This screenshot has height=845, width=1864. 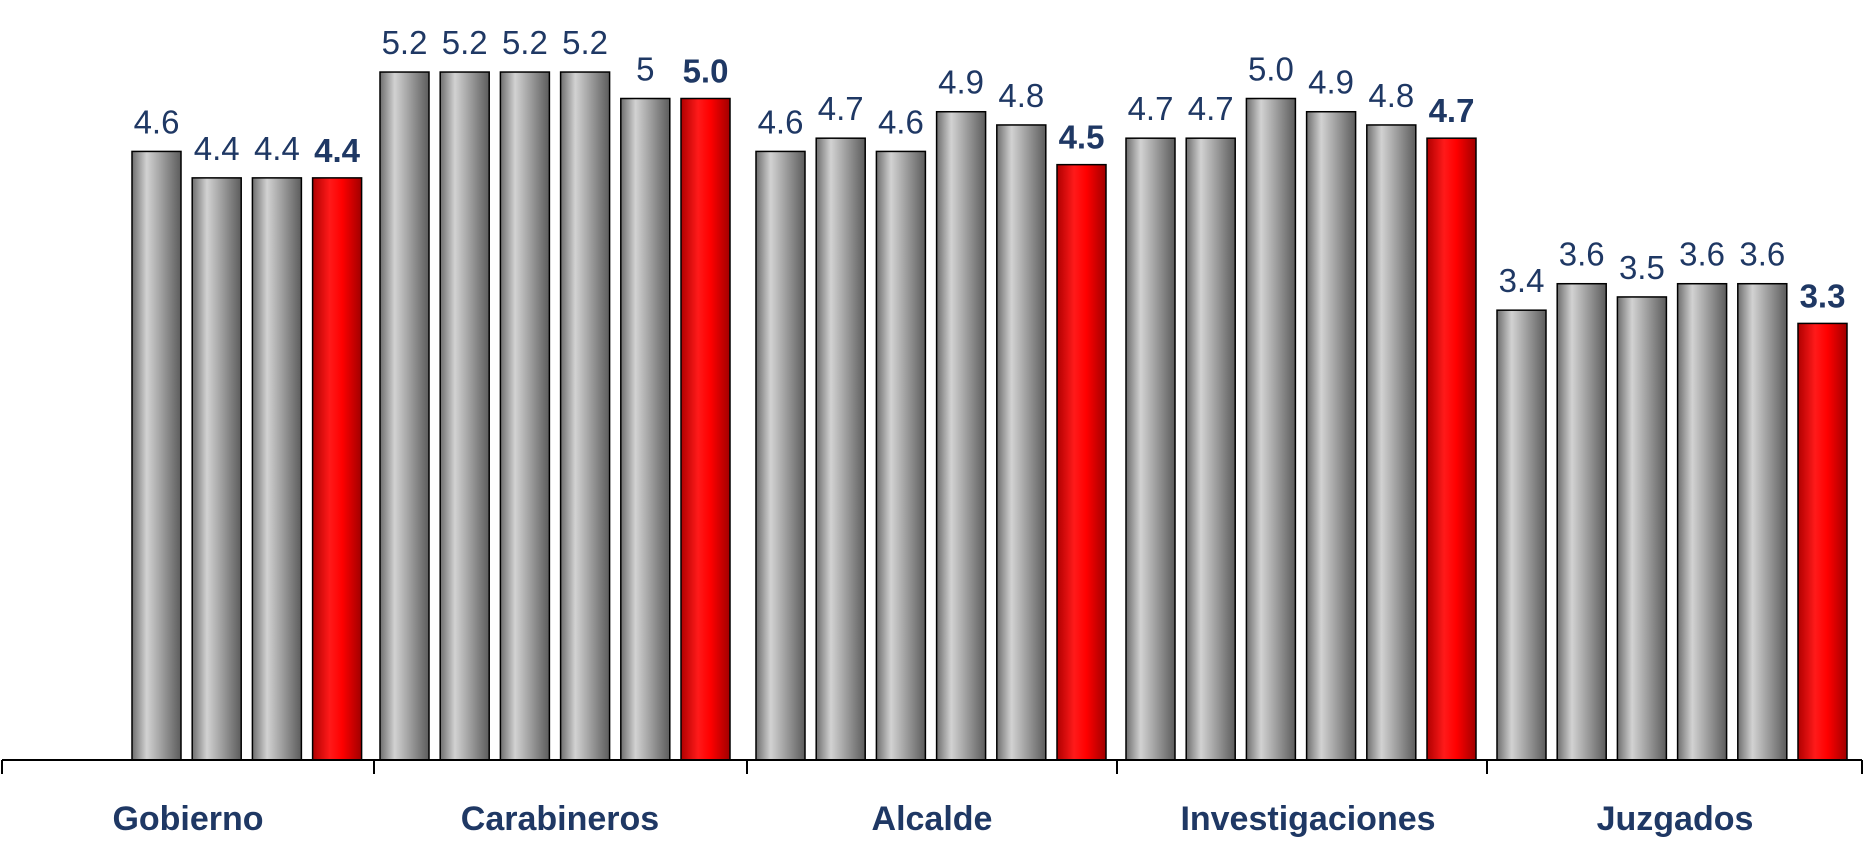 I want to click on value-label-carabineros-3: 5.2, so click(x=525, y=42).